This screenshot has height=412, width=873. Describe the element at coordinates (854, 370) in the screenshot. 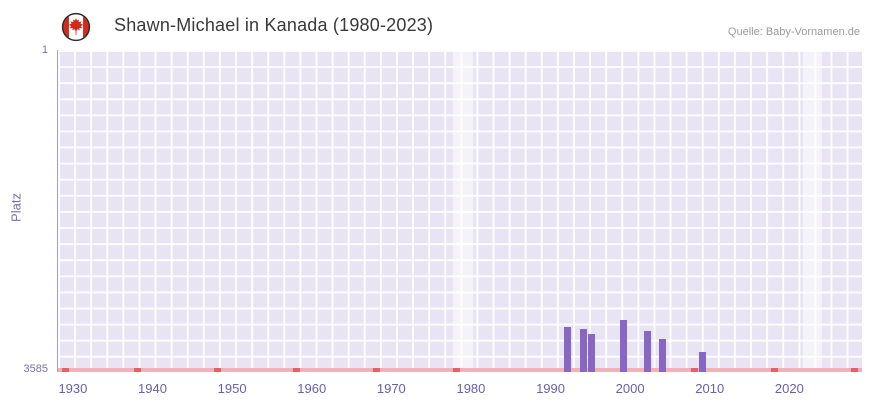

I see `baseline-marker-2028` at that location.